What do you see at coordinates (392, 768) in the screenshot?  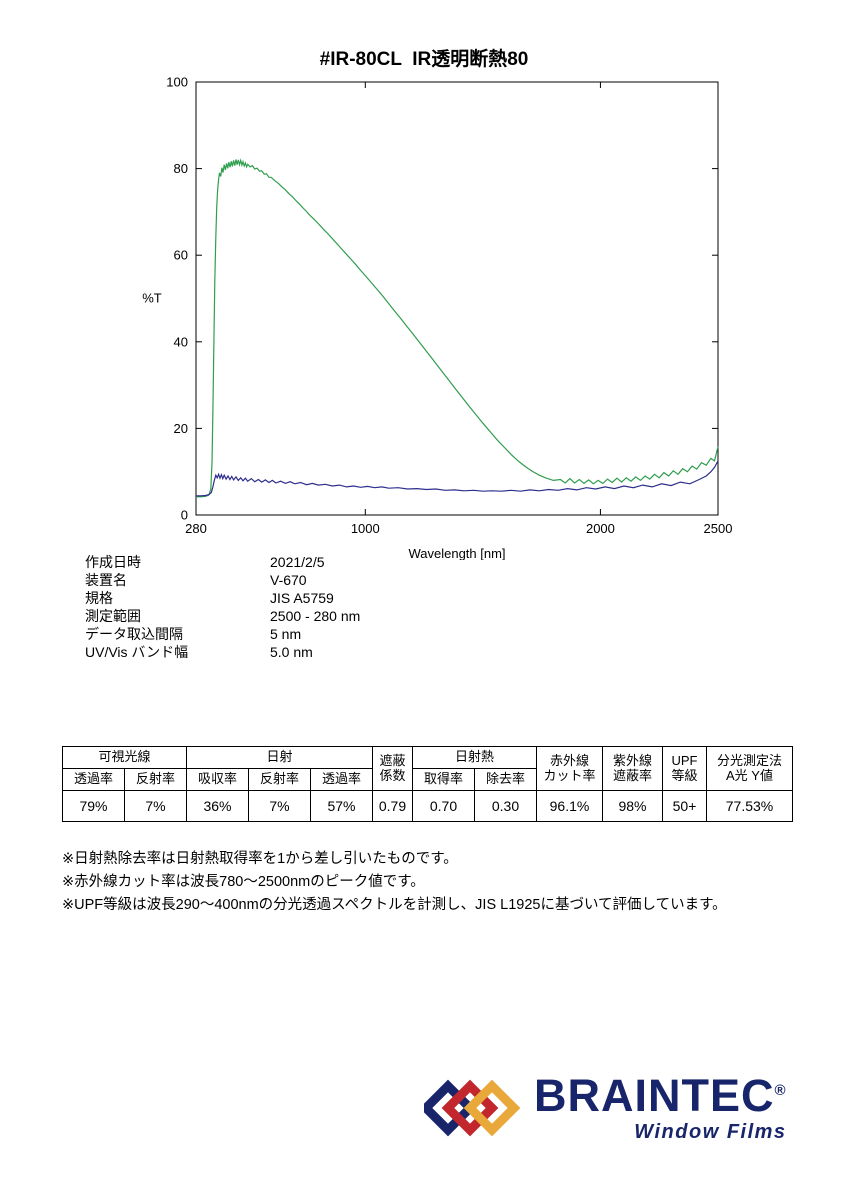 I see `col-shading-coefficient: 遮蔽 係数` at bounding box center [392, 768].